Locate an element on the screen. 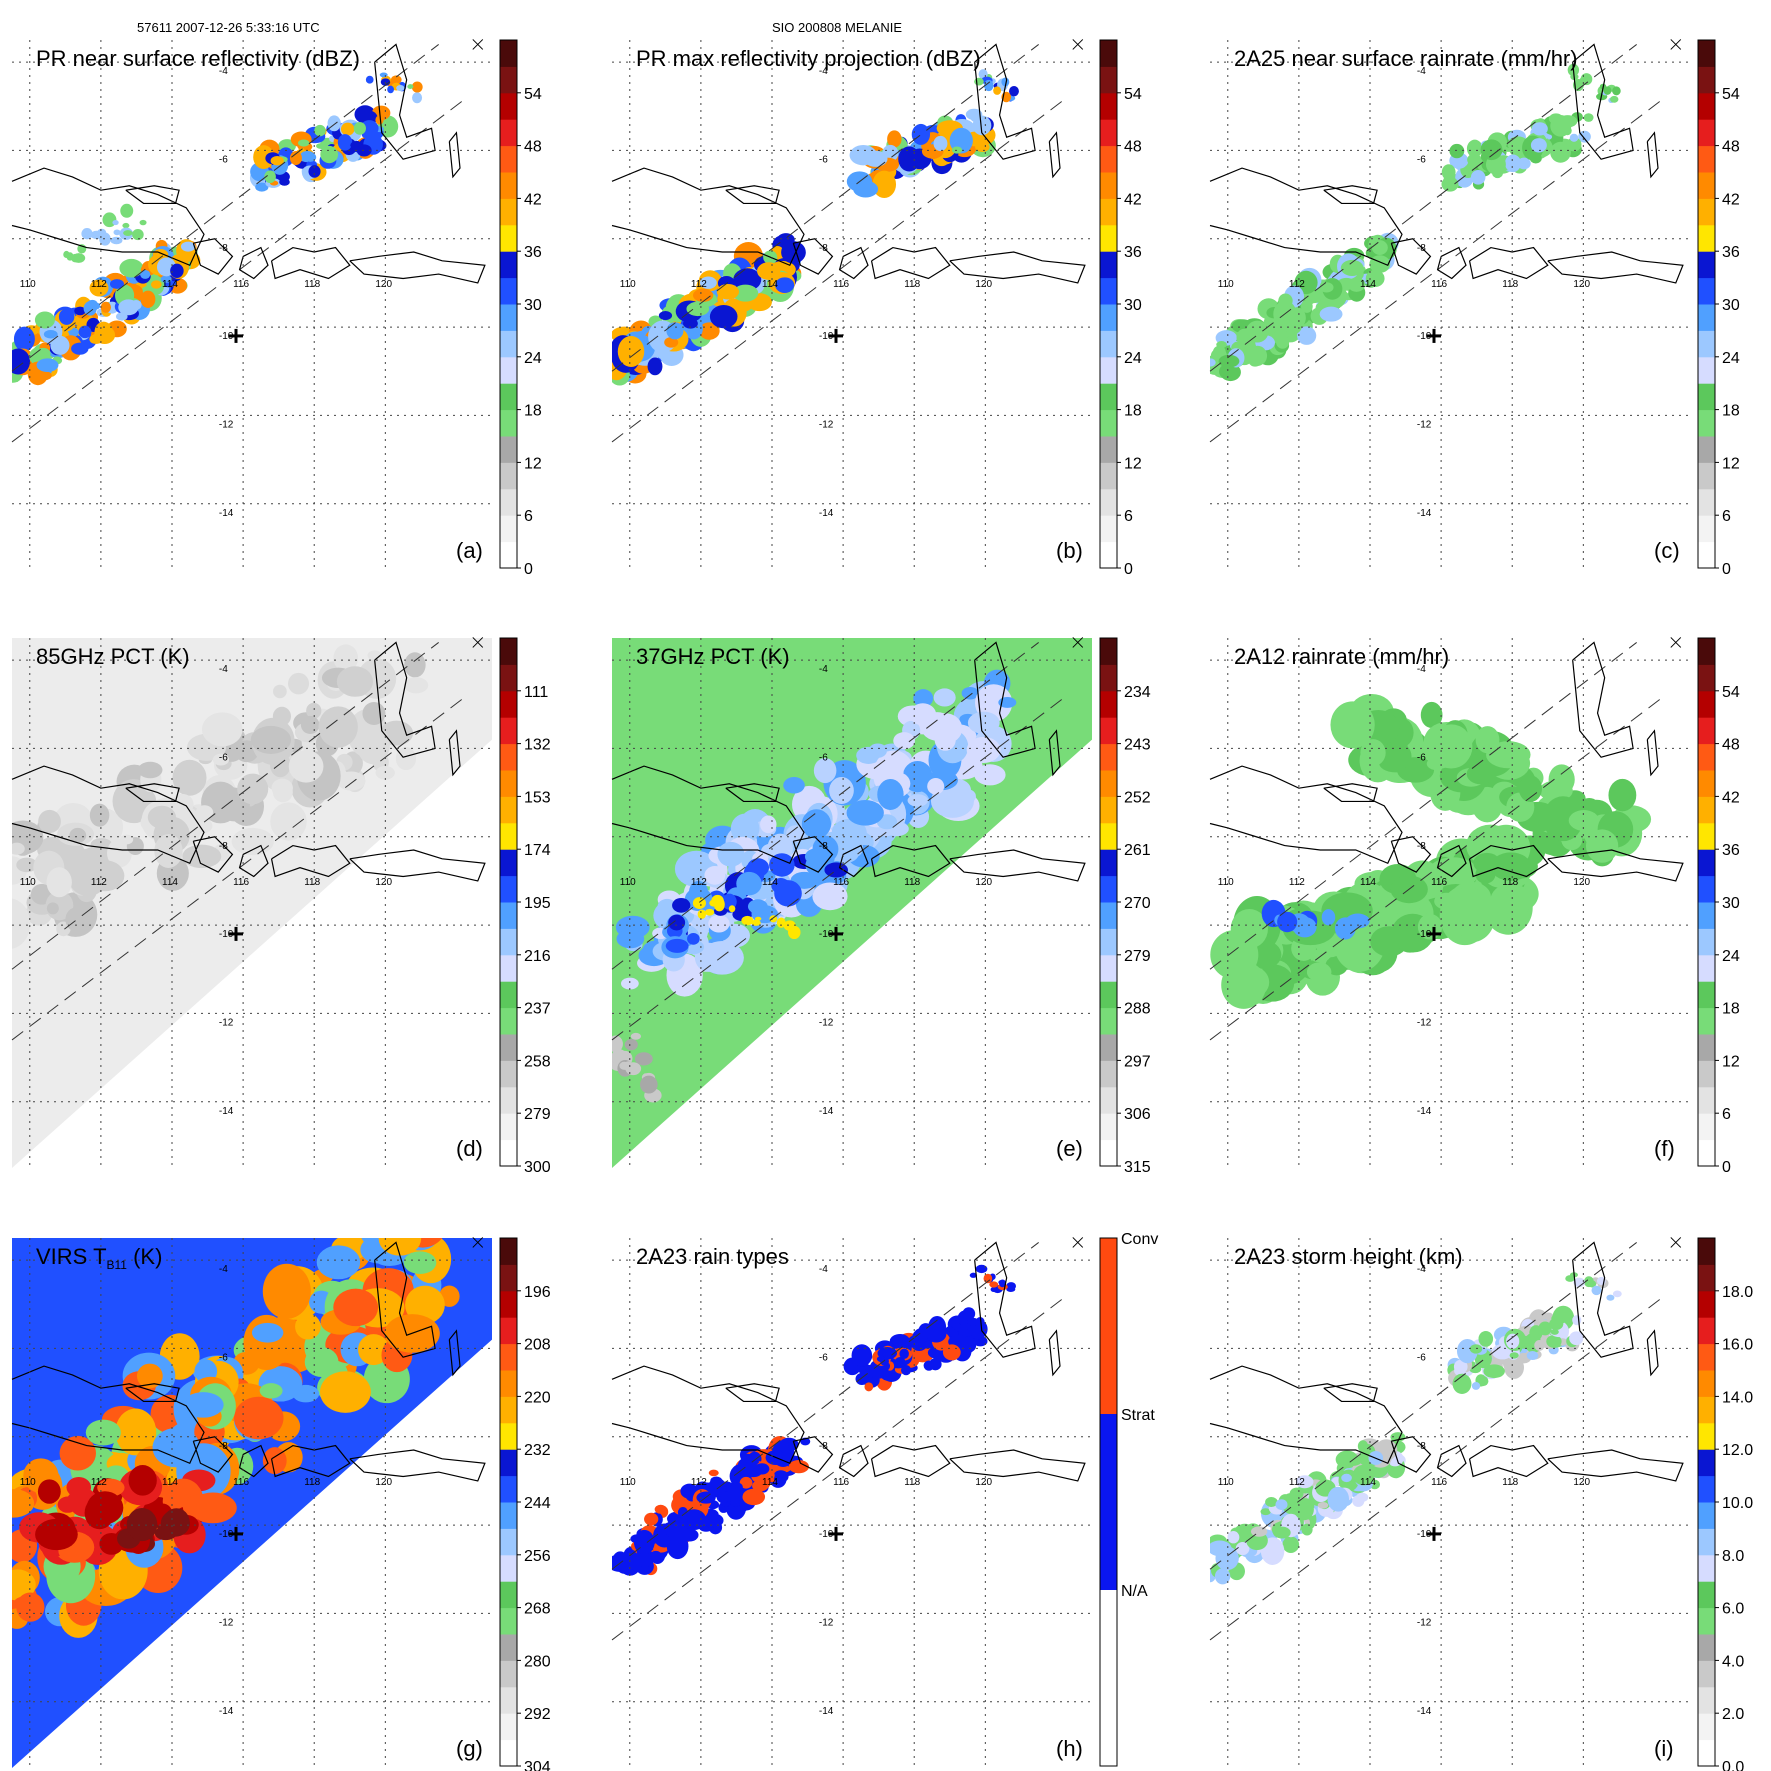 This screenshot has height=1771, width=1771. colorbar-label: 280 is located at coordinates (537, 1661).